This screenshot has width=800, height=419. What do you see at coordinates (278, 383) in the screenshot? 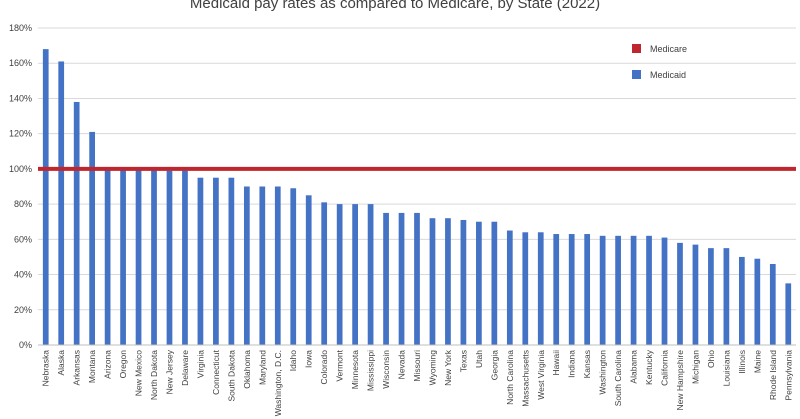
I see `x-tick-label: Washington, D.C.` at bounding box center [278, 383].